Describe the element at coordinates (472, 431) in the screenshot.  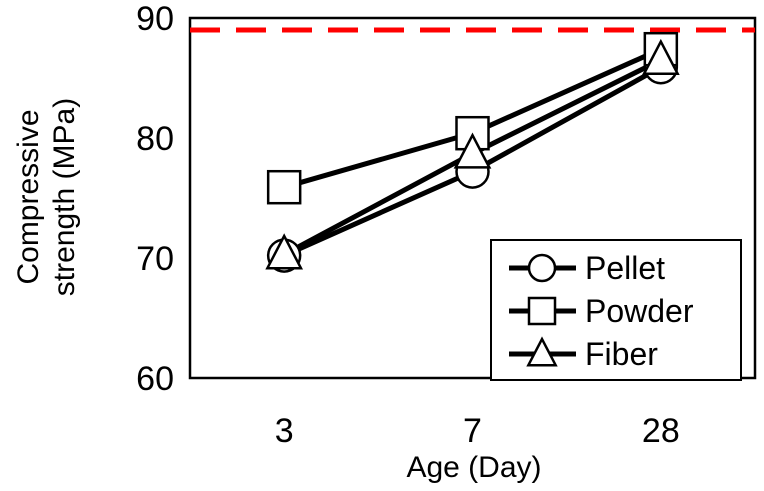
I see `x-tick-label: 7` at that location.